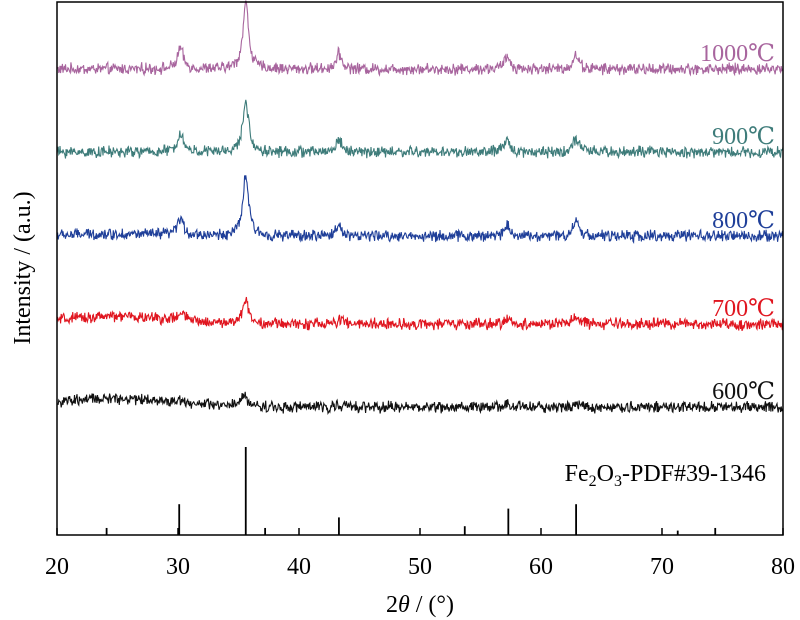 This screenshot has height=620, width=800. What do you see at coordinates (743, 309) in the screenshot?
I see `series-label-3: 700℃` at bounding box center [743, 309].